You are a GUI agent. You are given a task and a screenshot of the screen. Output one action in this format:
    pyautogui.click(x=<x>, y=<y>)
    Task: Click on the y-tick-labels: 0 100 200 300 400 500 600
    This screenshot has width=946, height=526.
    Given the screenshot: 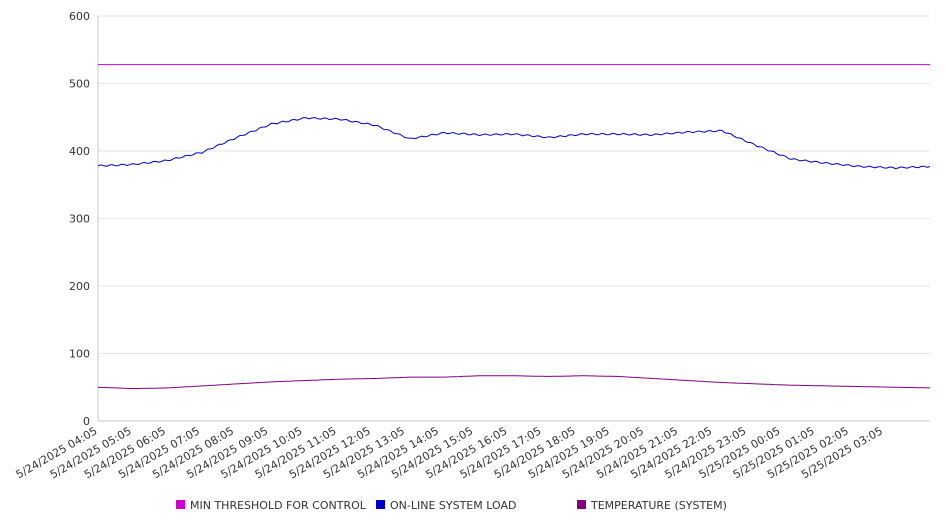 What is the action you would take?
    pyautogui.click(x=79, y=219)
    